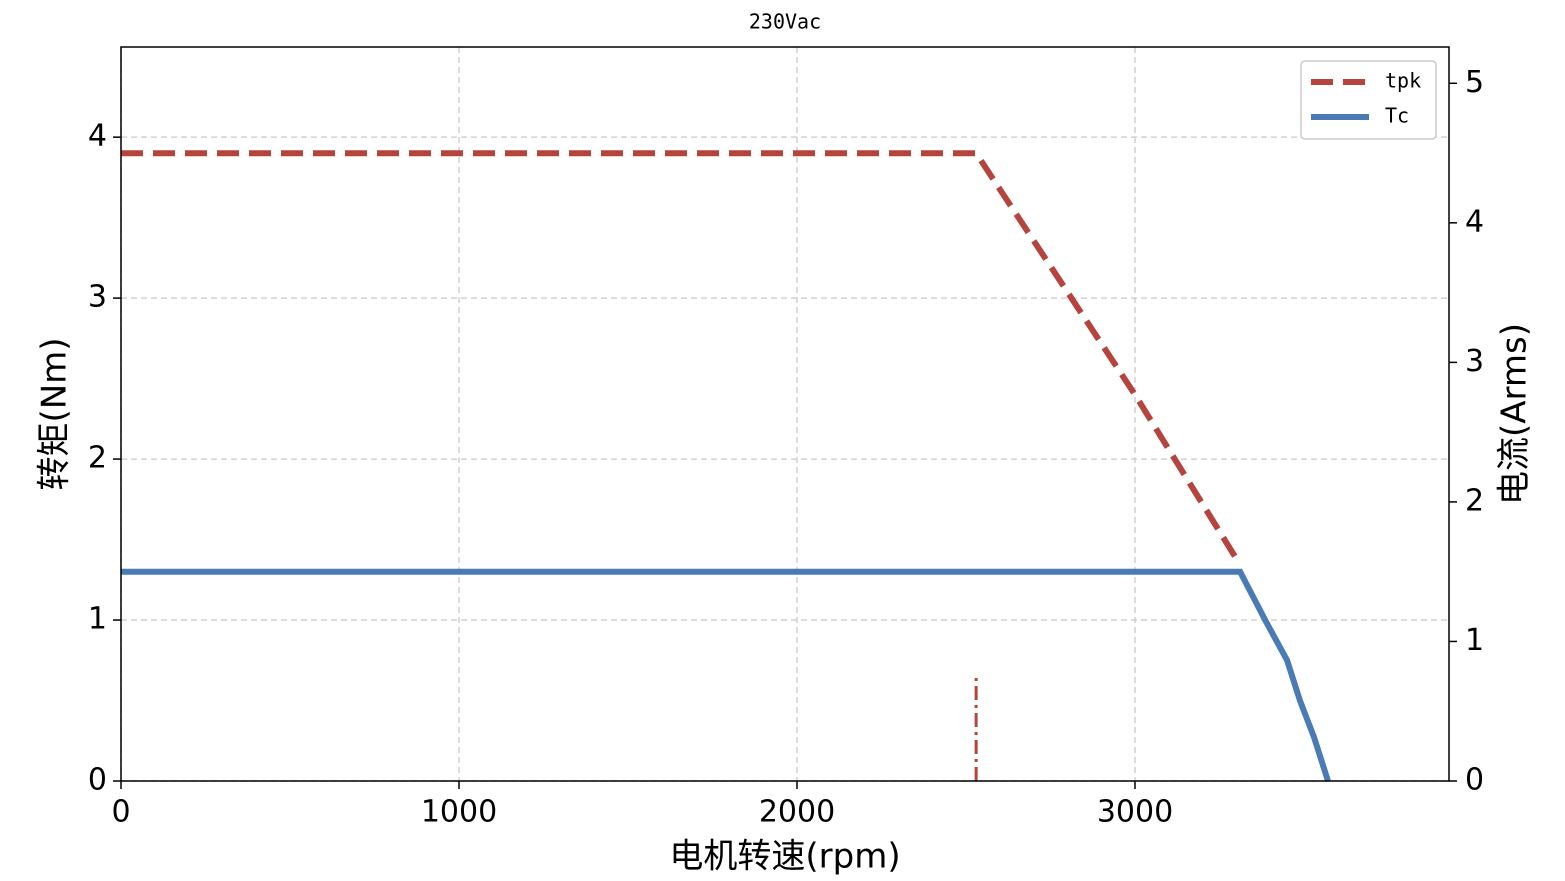 This screenshot has width=1565, height=881. Describe the element at coordinates (1474, 221) in the screenshot. I see `y2-tick-label: 4` at that location.